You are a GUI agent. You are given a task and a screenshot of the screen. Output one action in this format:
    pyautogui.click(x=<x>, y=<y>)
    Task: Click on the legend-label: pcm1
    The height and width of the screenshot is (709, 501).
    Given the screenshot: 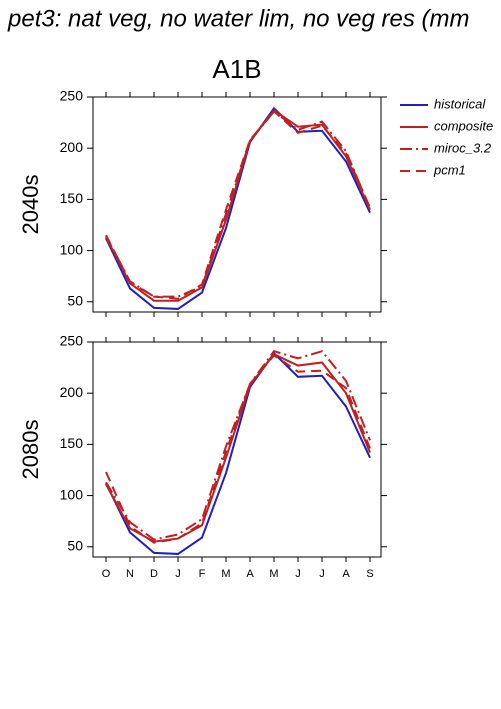 What is the action you would take?
    pyautogui.click(x=449, y=169)
    